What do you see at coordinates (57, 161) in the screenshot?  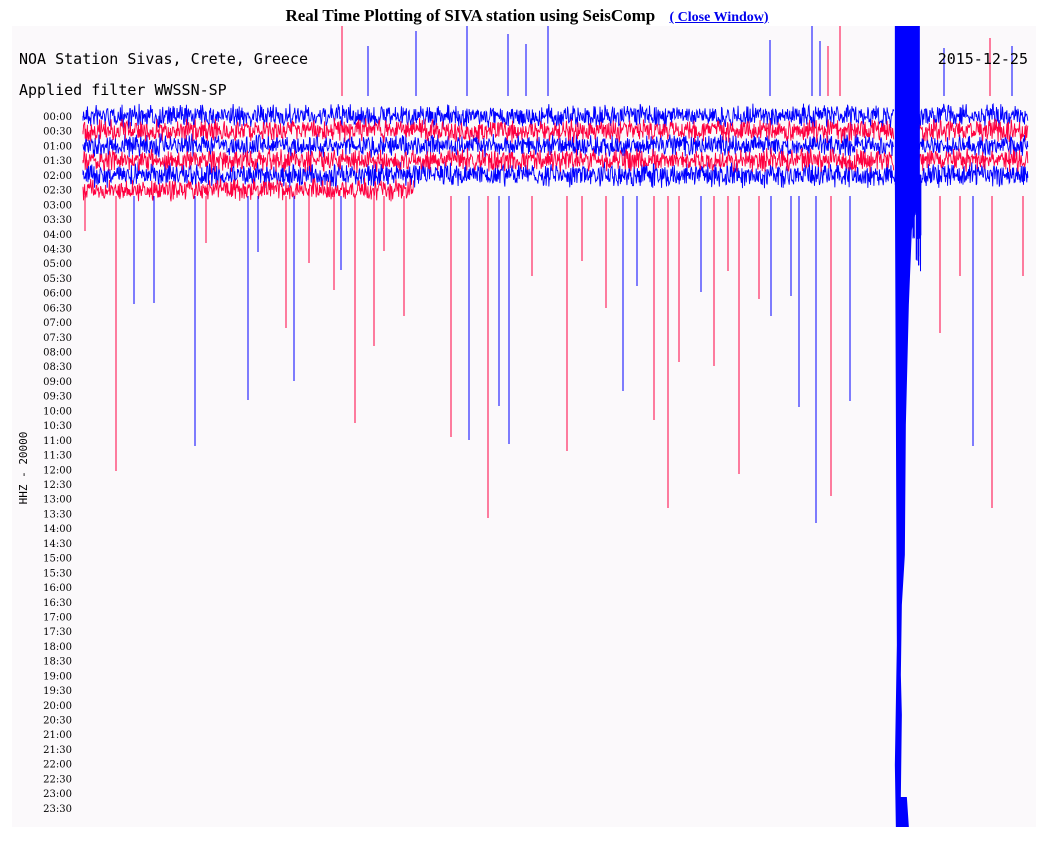 I see `time-tick-label: 01:30` at bounding box center [57, 161].